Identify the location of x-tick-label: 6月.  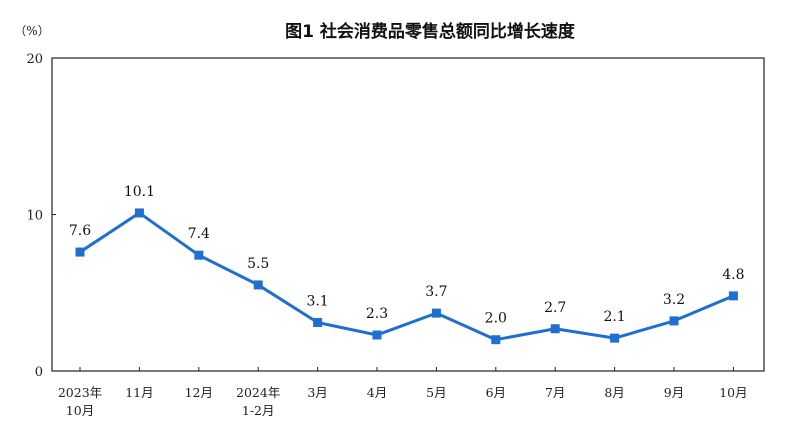
(496, 392).